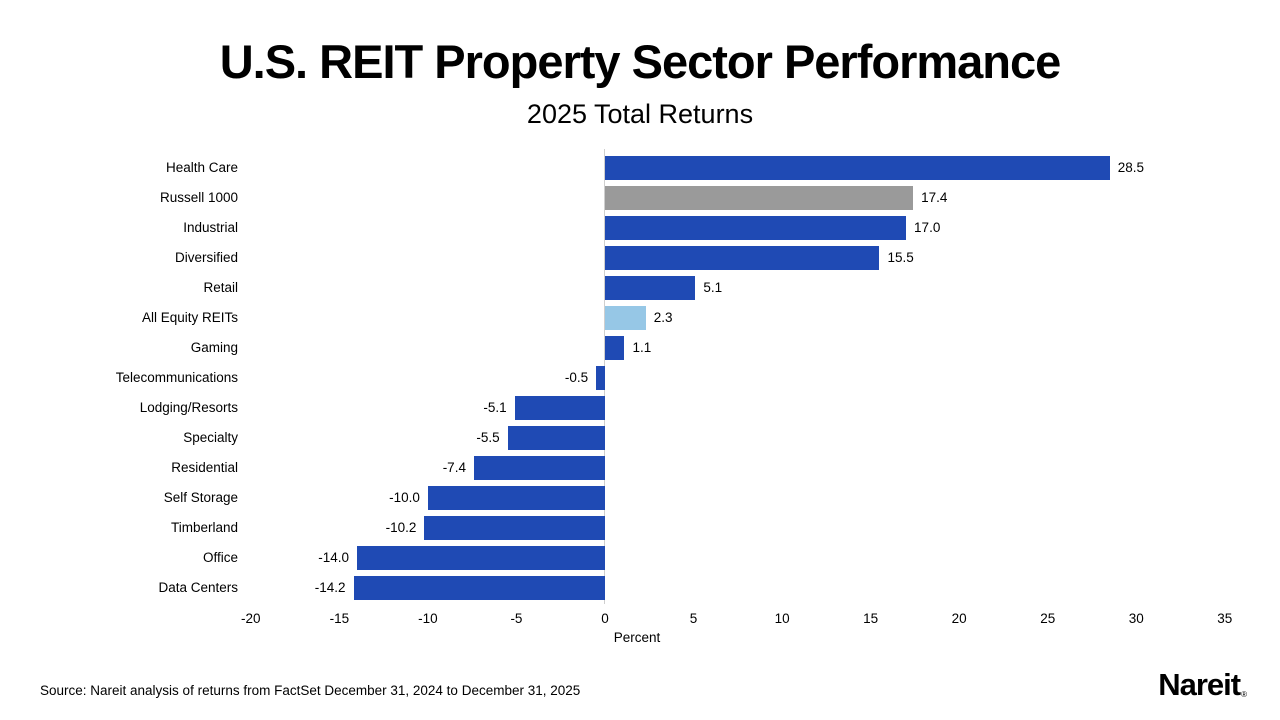 The width and height of the screenshot is (1280, 720). What do you see at coordinates (1048, 618) in the screenshot?
I see `x-tick-label: 25` at bounding box center [1048, 618].